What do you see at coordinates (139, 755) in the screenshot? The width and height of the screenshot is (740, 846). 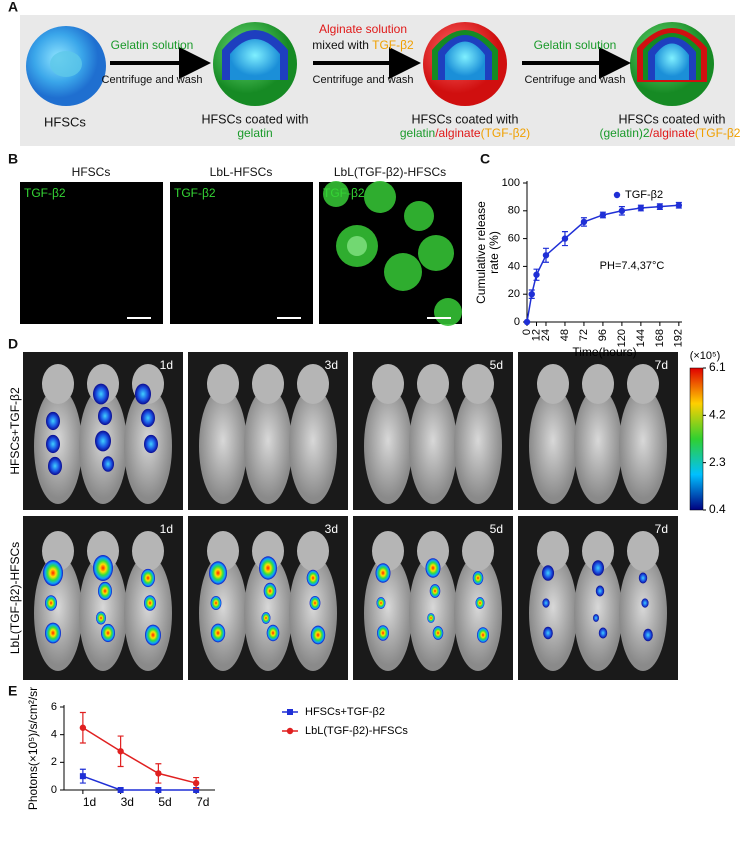 I see `series-line` at bounding box center [139, 755].